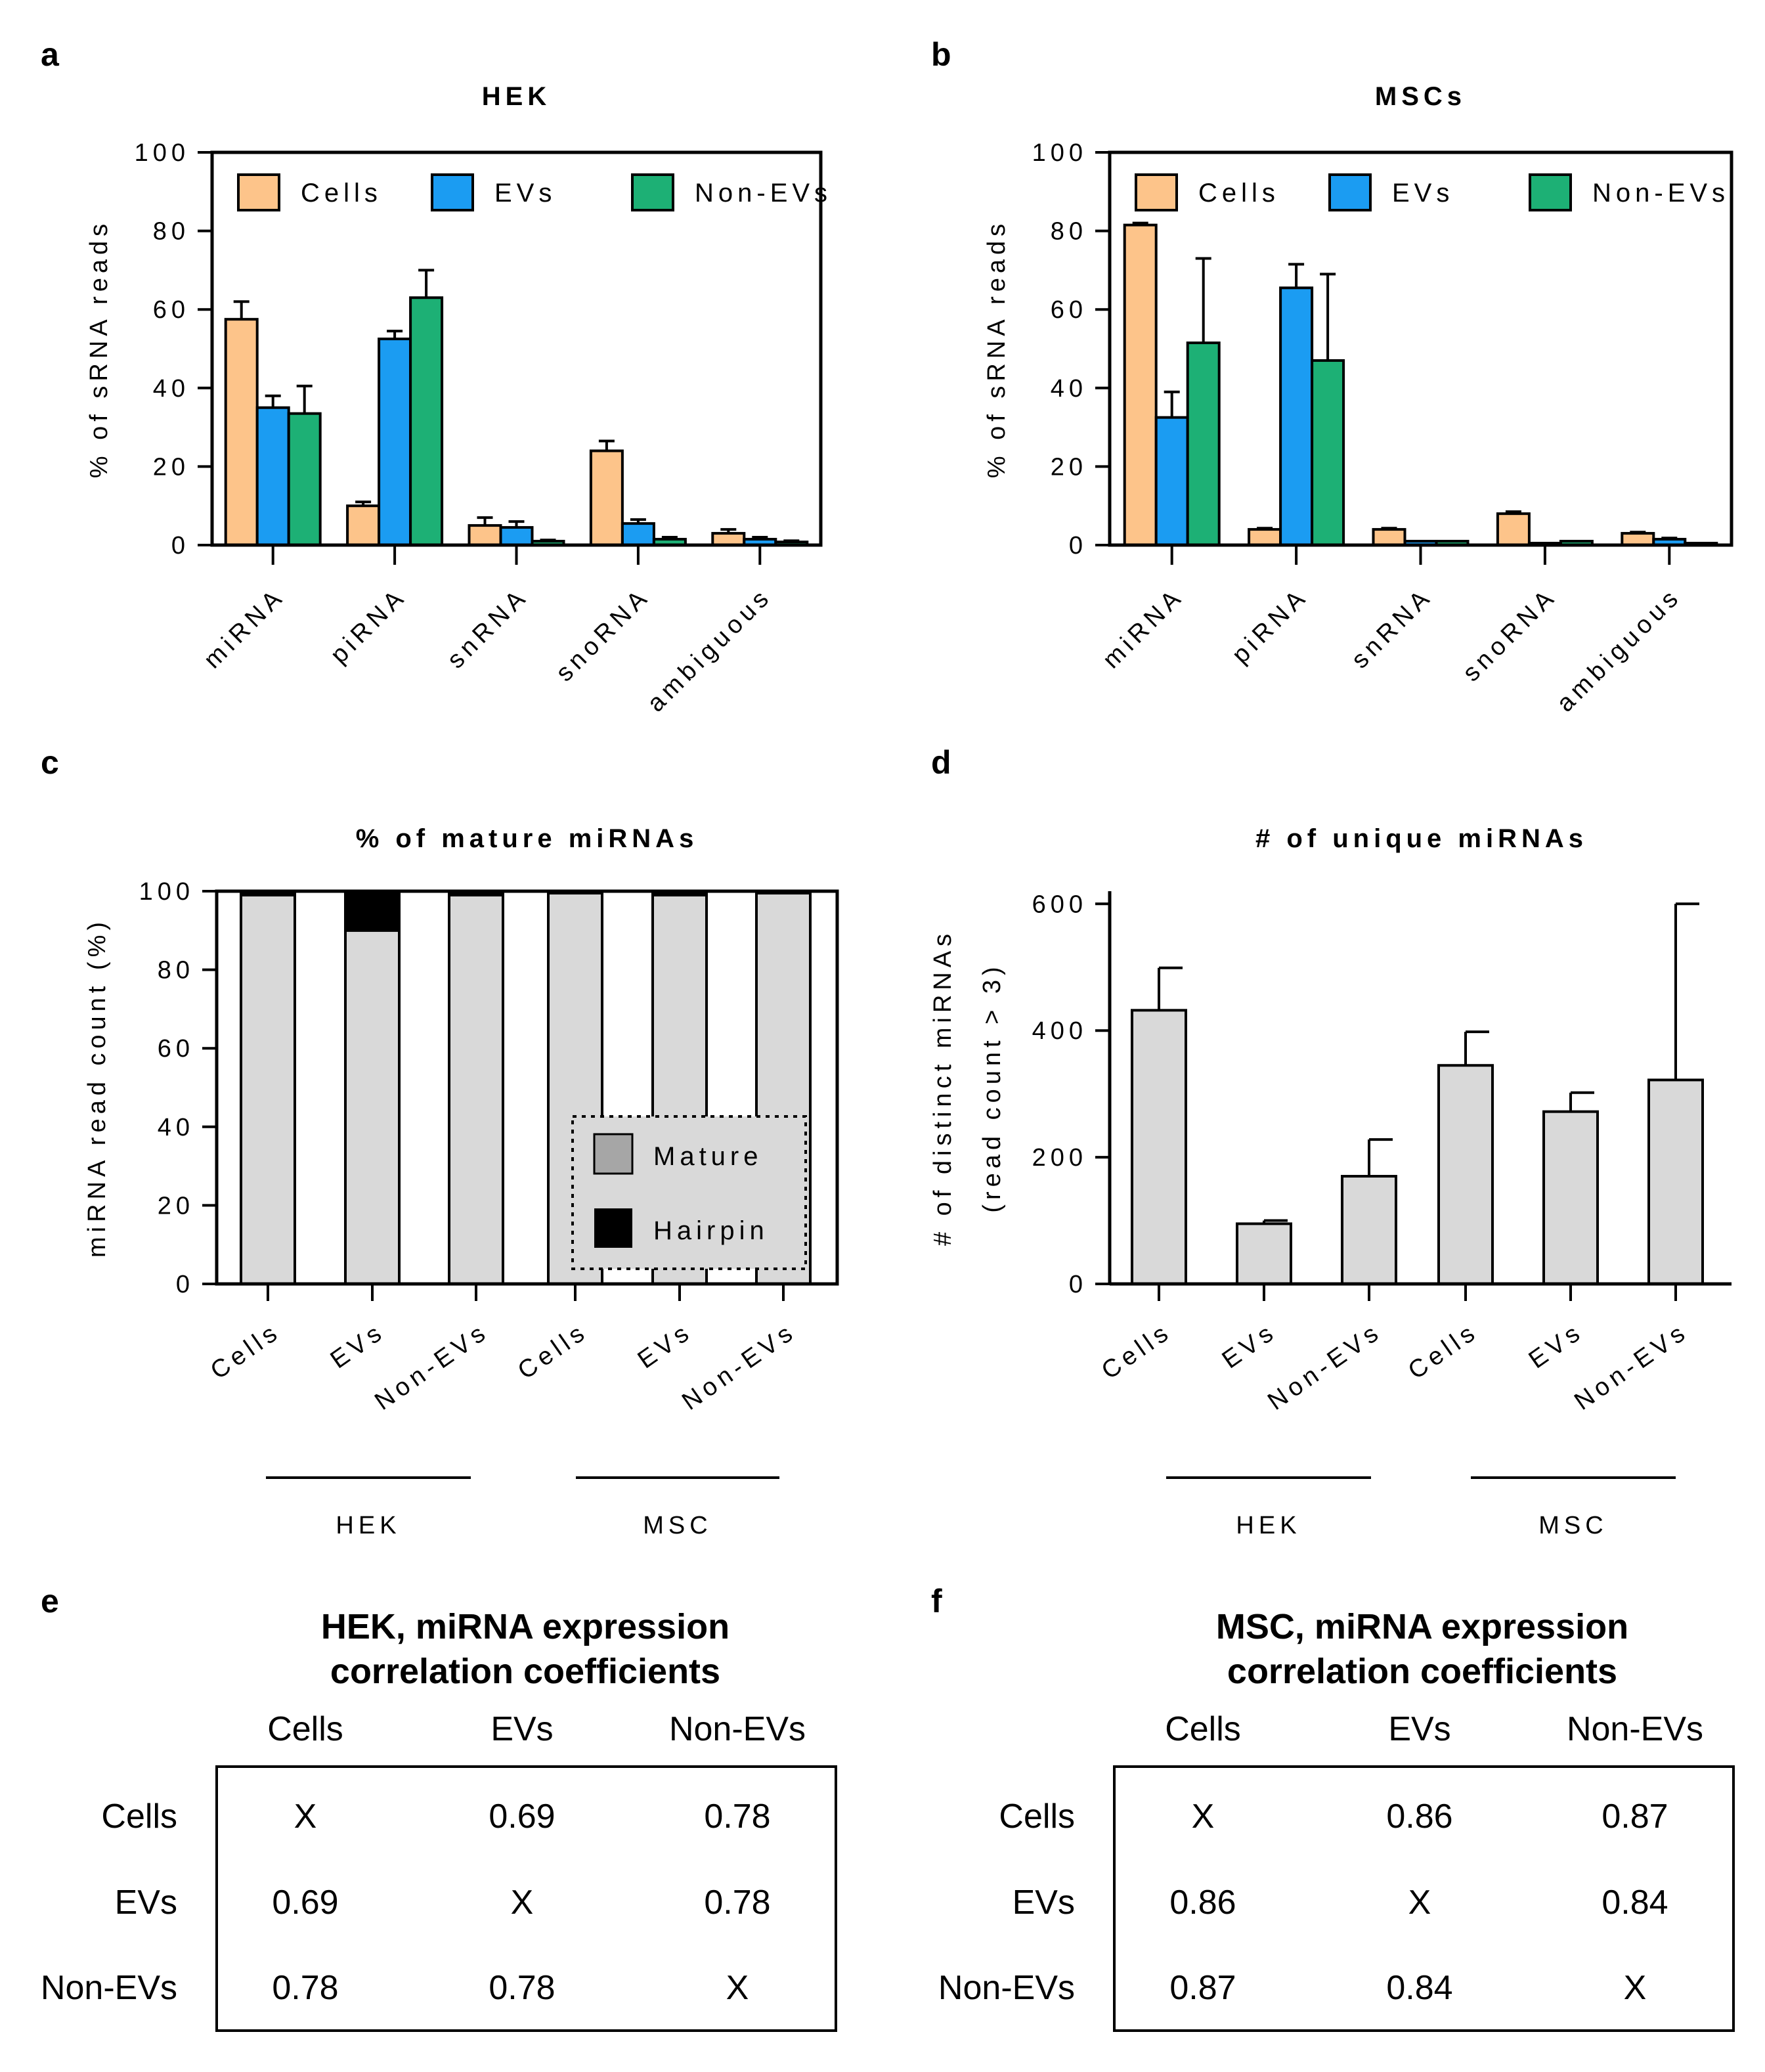 This screenshot has width=1765, height=2072. I want to click on chart-title: HEK, so click(517, 97).